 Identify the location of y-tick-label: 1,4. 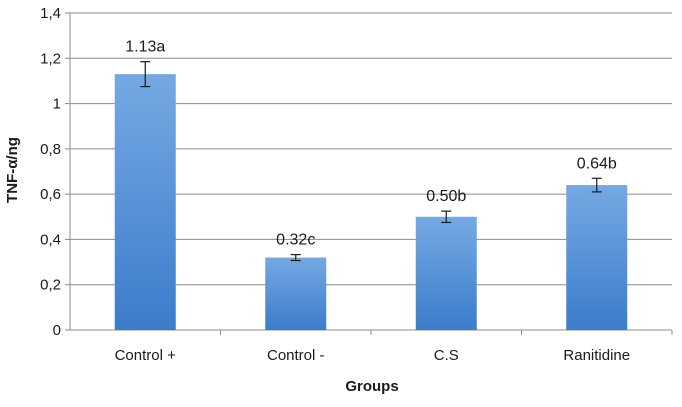
(50, 13).